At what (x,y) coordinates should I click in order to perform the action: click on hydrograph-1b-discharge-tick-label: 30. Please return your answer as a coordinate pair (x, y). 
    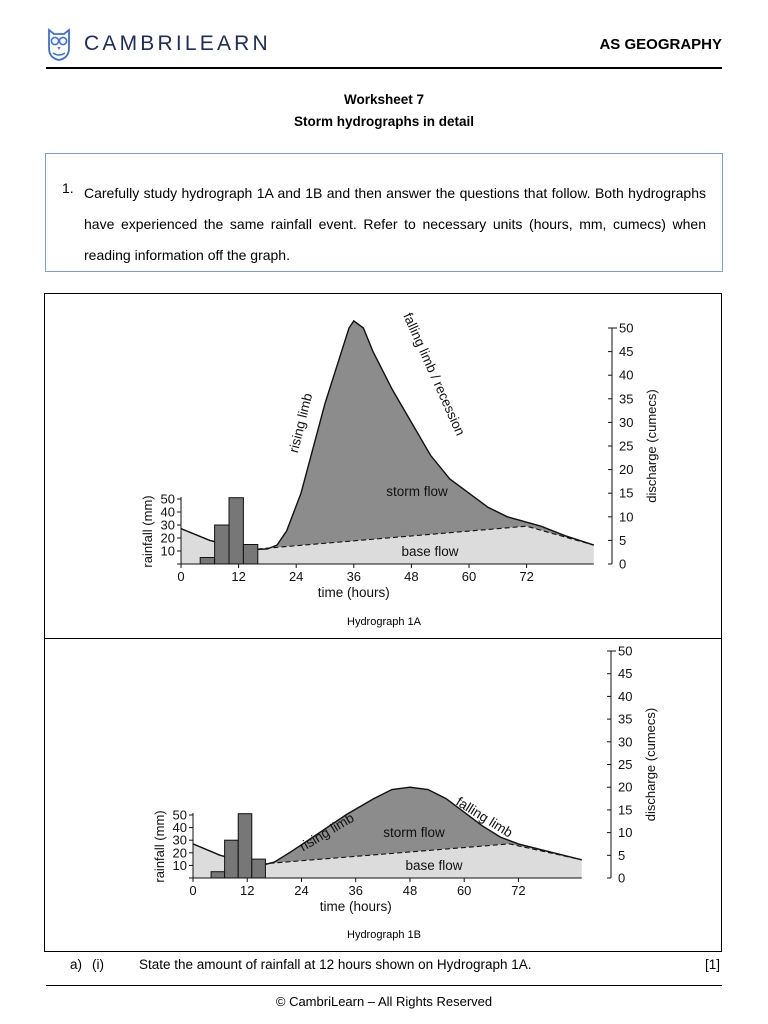
    Looking at the image, I should click on (625, 741).